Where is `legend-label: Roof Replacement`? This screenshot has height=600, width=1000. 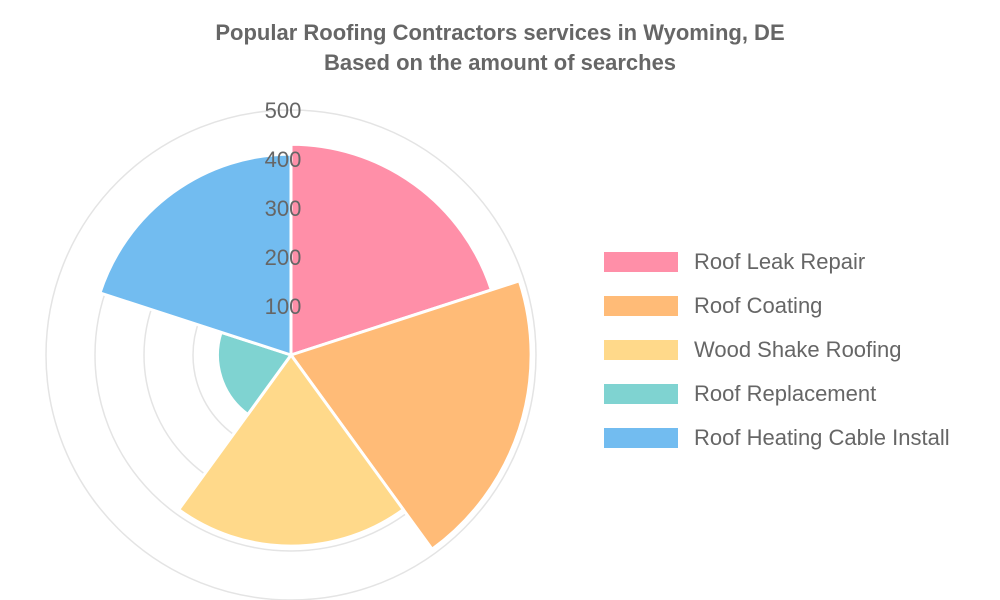
legend-label: Roof Replacement is located at coordinates (785, 393).